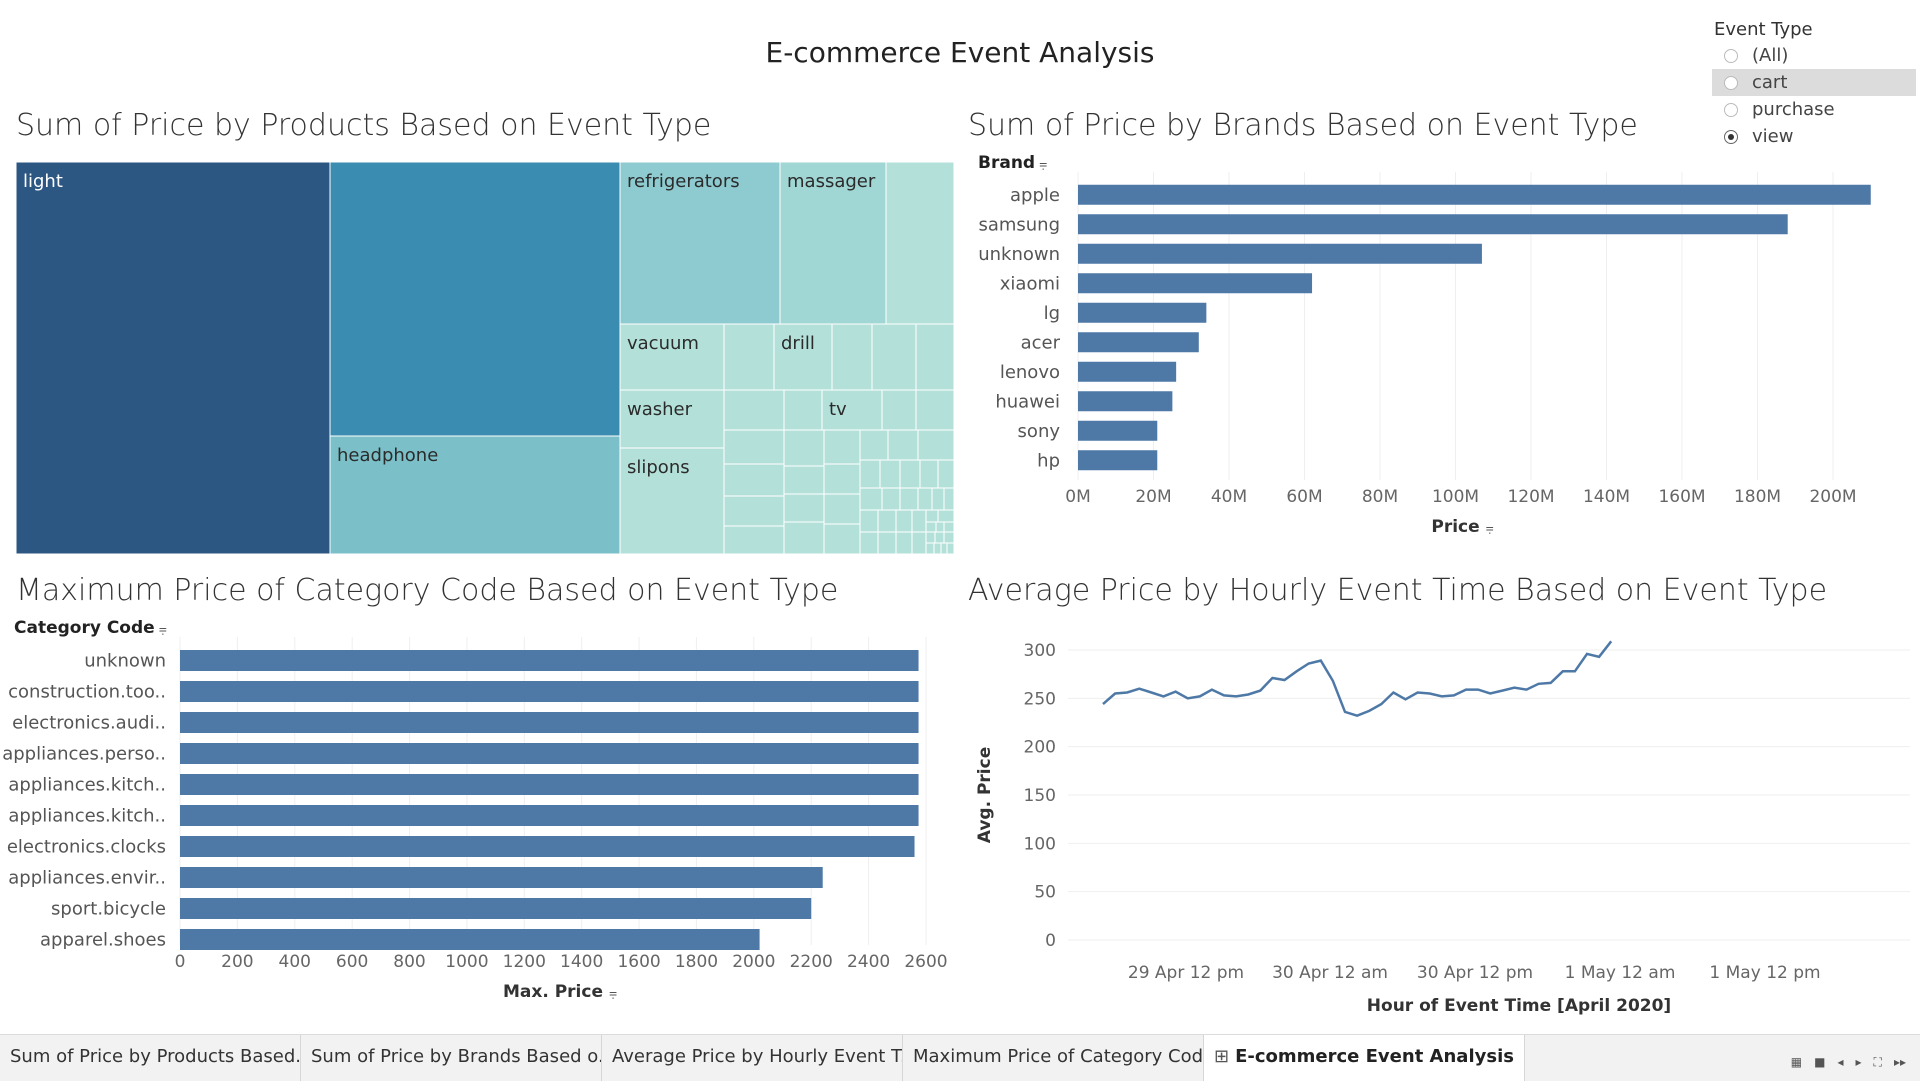 This screenshot has width=1920, height=1081. What do you see at coordinates (1814, 82) in the screenshot?
I see `filter-option-cart: cart` at bounding box center [1814, 82].